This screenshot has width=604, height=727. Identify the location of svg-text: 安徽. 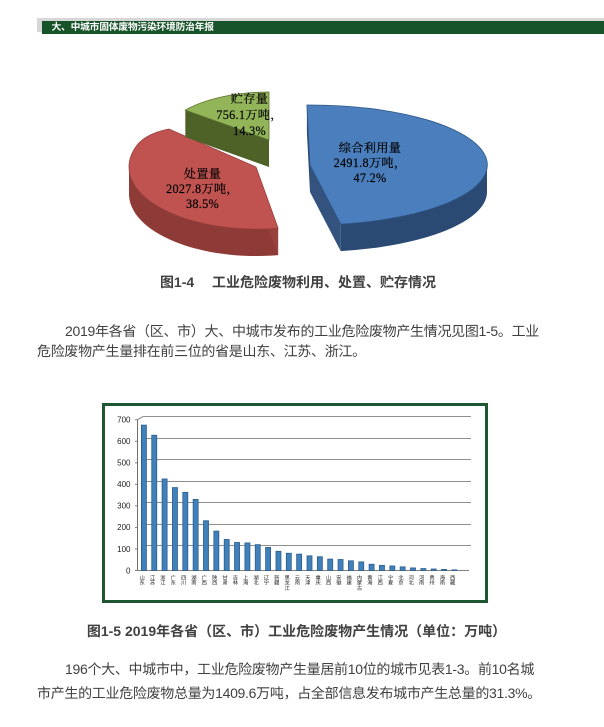
(339, 580).